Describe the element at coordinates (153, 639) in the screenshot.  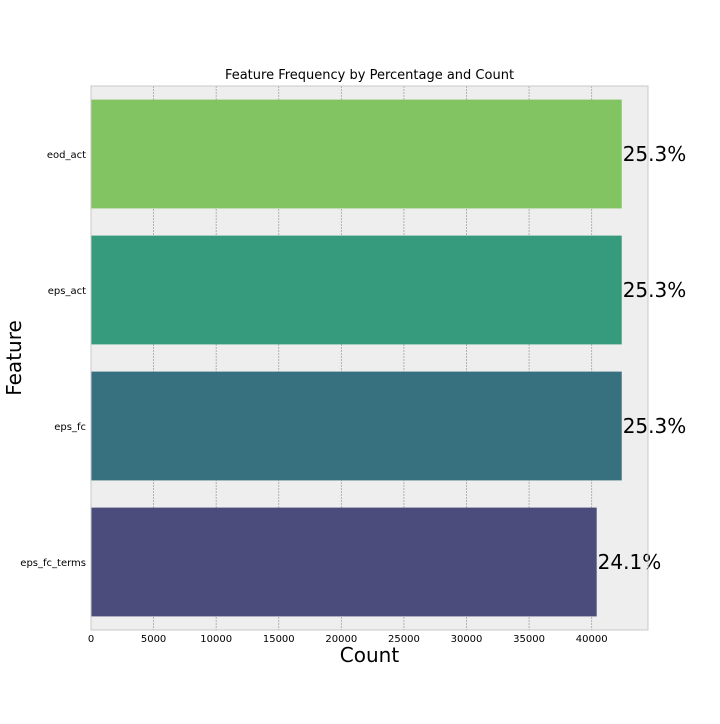
I see `x-tick-label: 5000` at that location.